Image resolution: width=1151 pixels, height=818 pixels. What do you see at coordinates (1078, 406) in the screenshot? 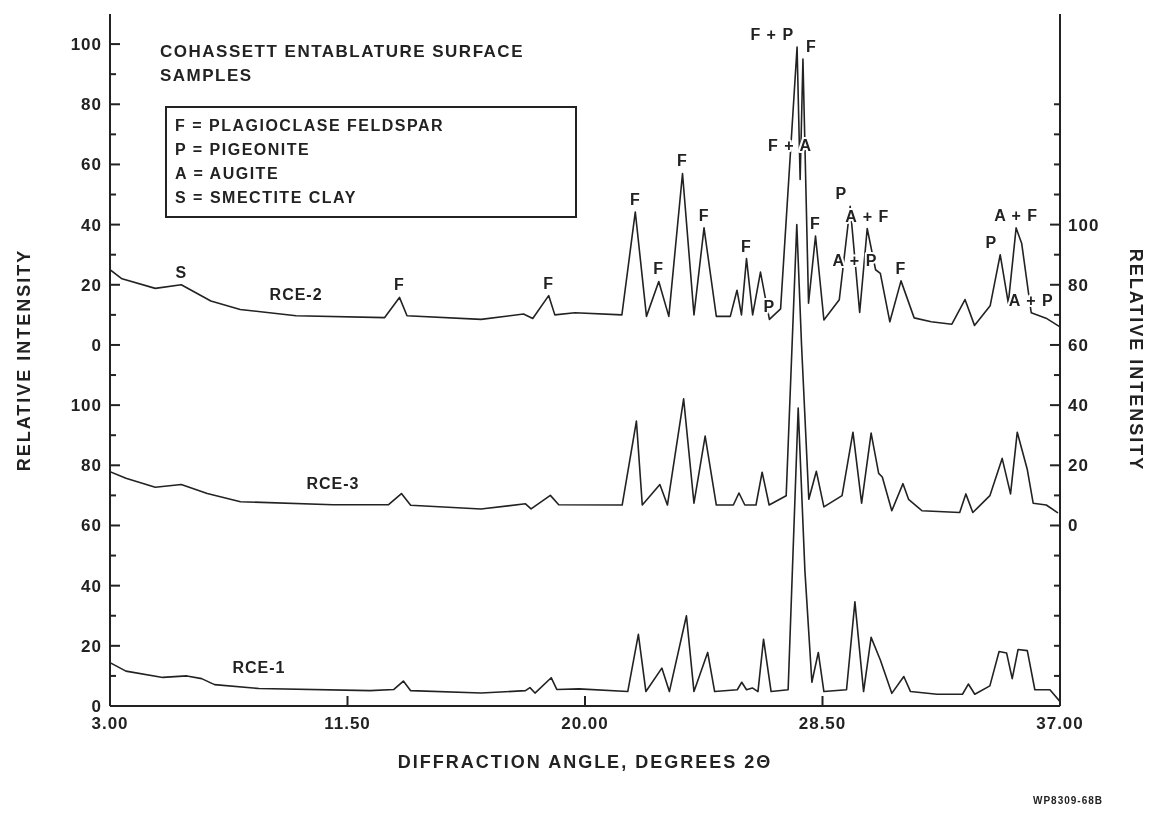
I see `y2-tick-label: 40` at bounding box center [1078, 406].